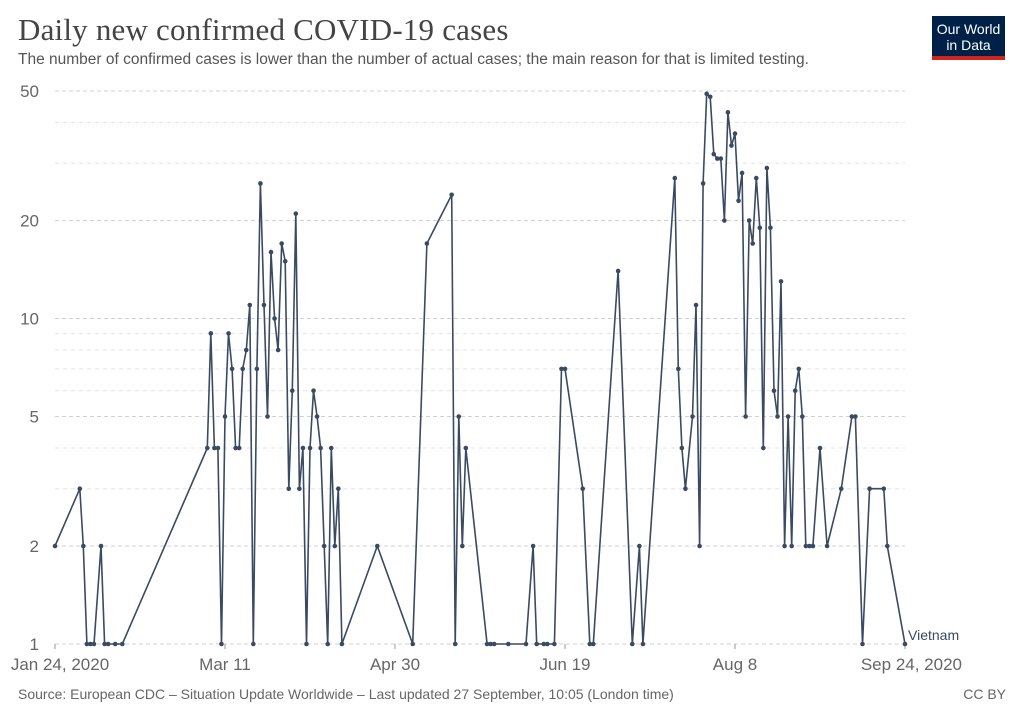 The image size is (1024, 723). What do you see at coordinates (735, 664) in the screenshot?
I see `x-tick-label: Aug 8` at bounding box center [735, 664].